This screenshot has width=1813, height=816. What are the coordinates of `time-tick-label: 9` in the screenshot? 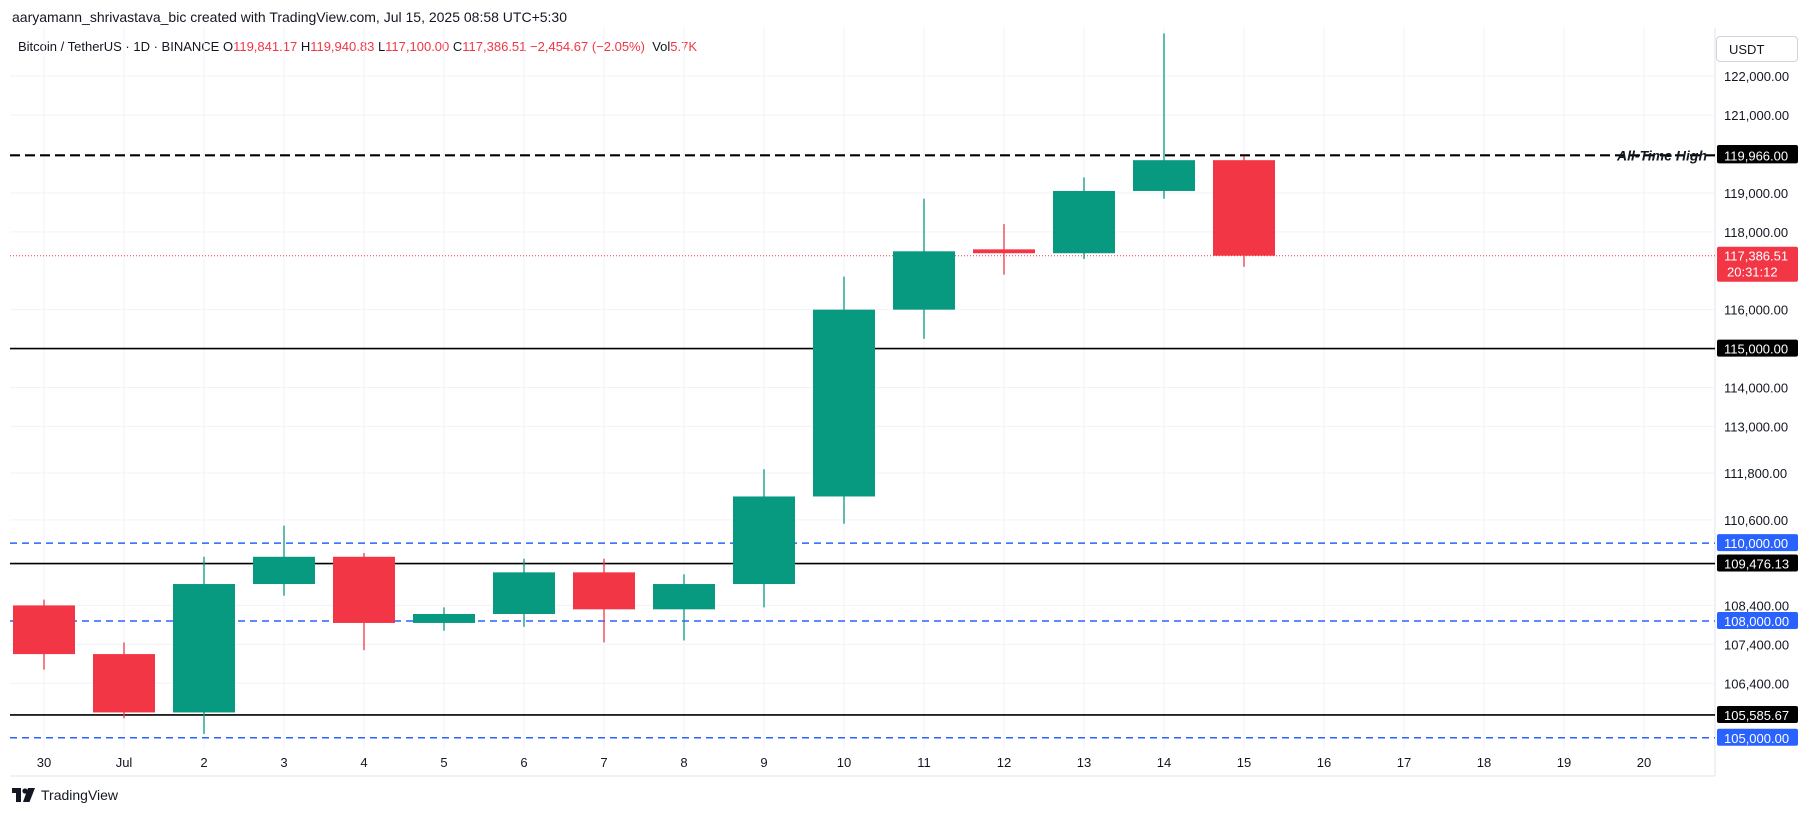 It's located at (763, 762).